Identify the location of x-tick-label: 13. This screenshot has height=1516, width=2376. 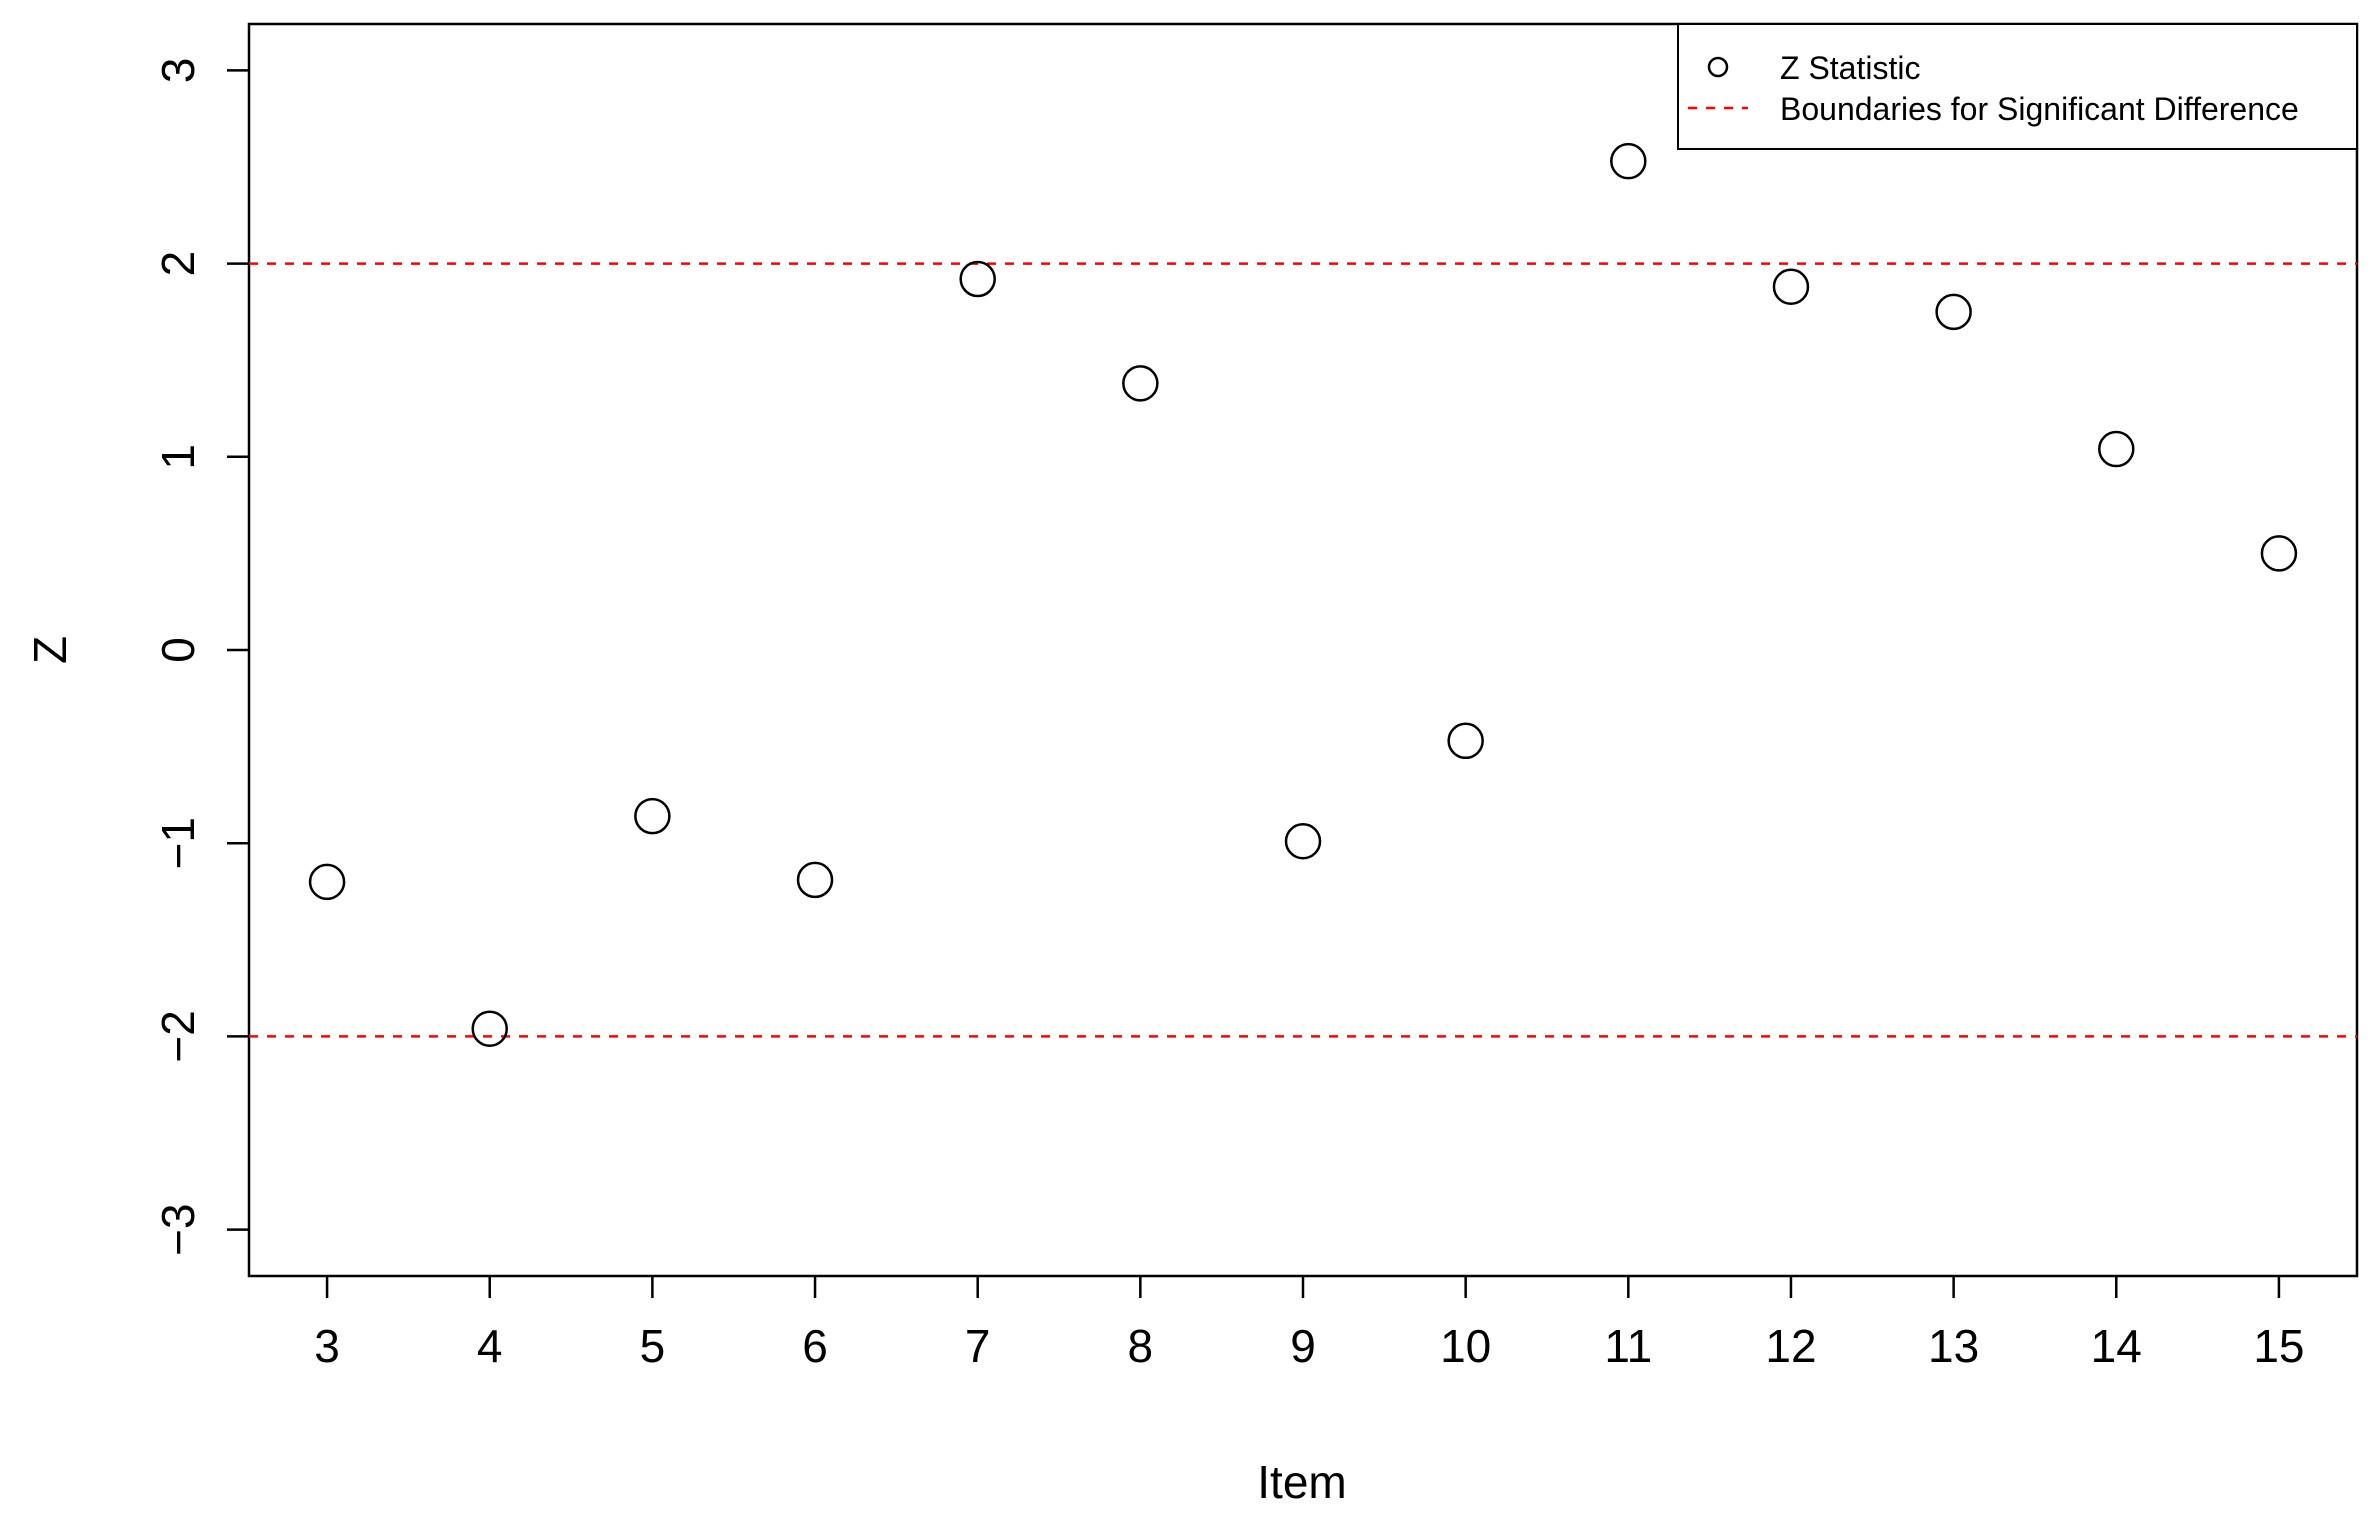
(1953, 1346).